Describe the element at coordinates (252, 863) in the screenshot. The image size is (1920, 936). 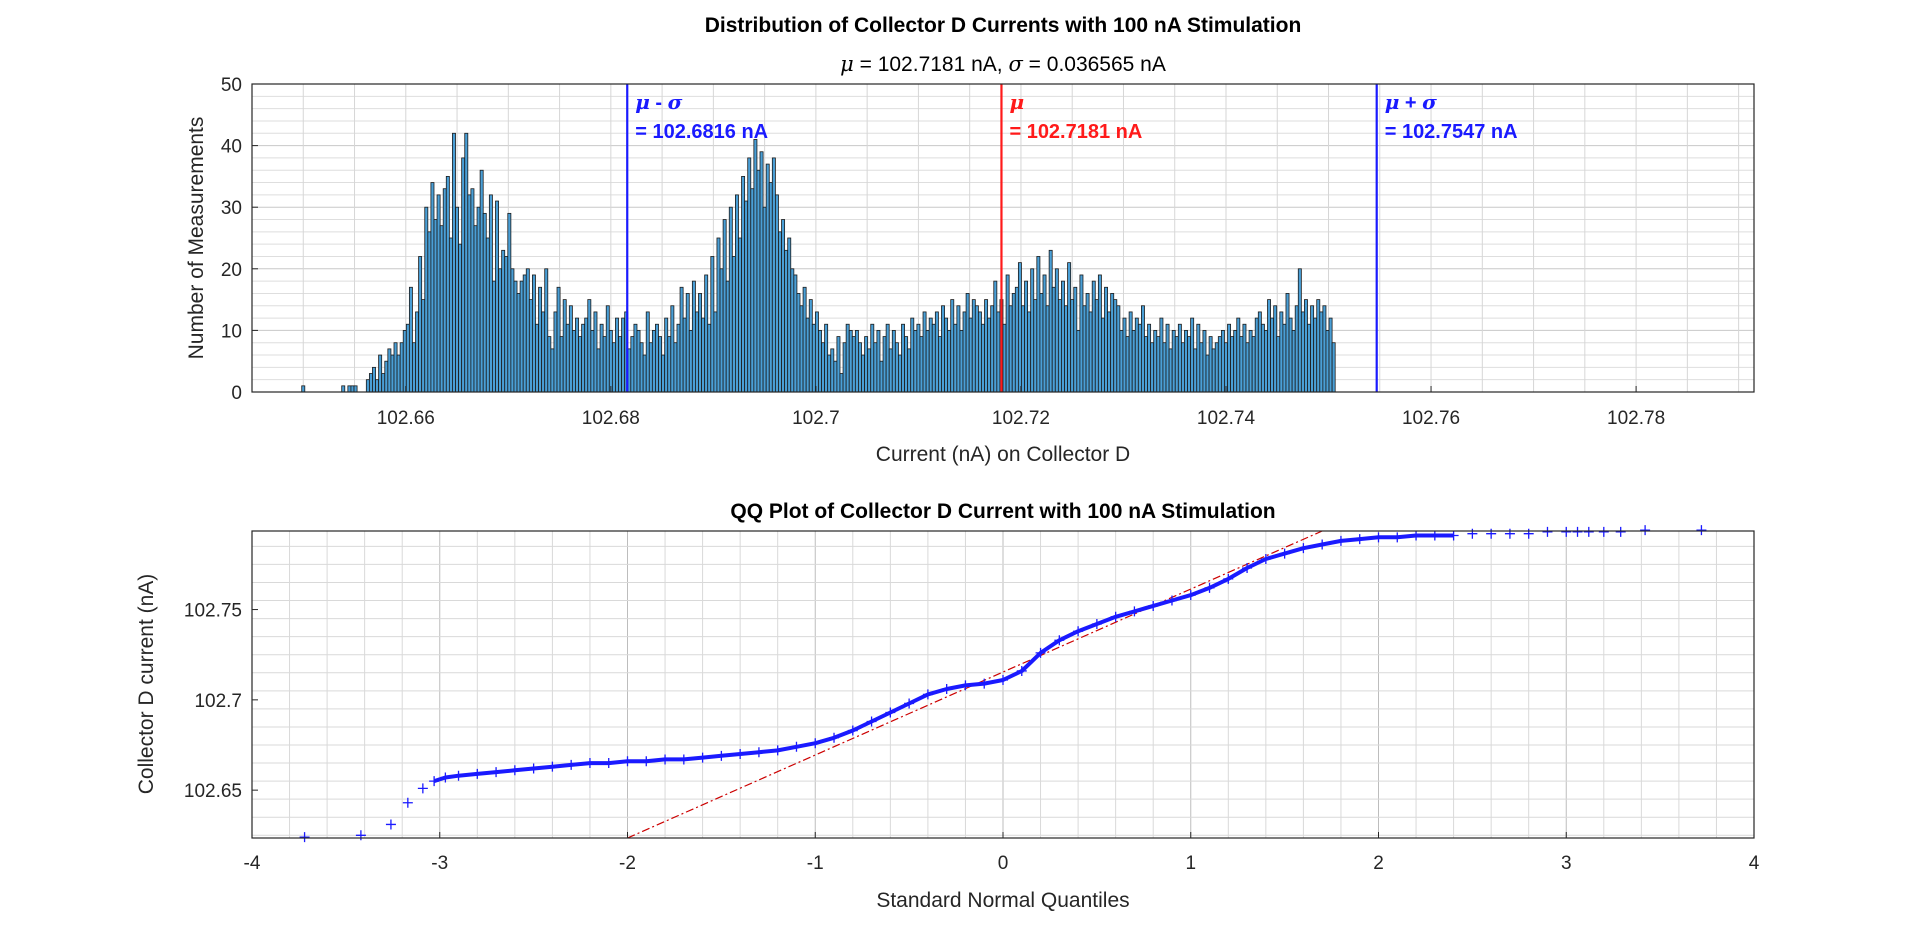
I see `x-tick-label: -4` at that location.